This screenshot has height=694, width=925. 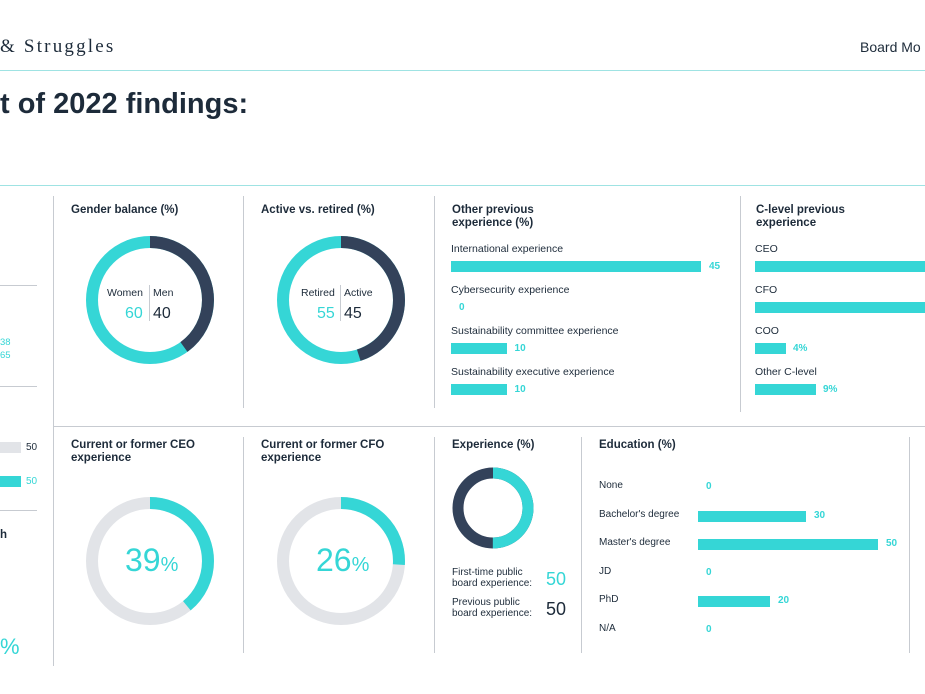 I want to click on clevel-value-coo: 4%, so click(x=800, y=348).